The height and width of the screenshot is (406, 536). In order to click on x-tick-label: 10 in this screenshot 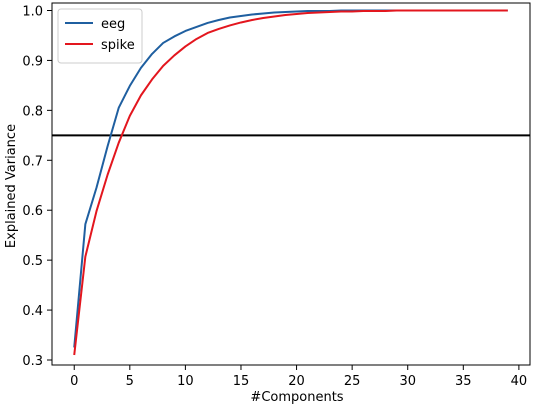, I will do `click(185, 381)`.